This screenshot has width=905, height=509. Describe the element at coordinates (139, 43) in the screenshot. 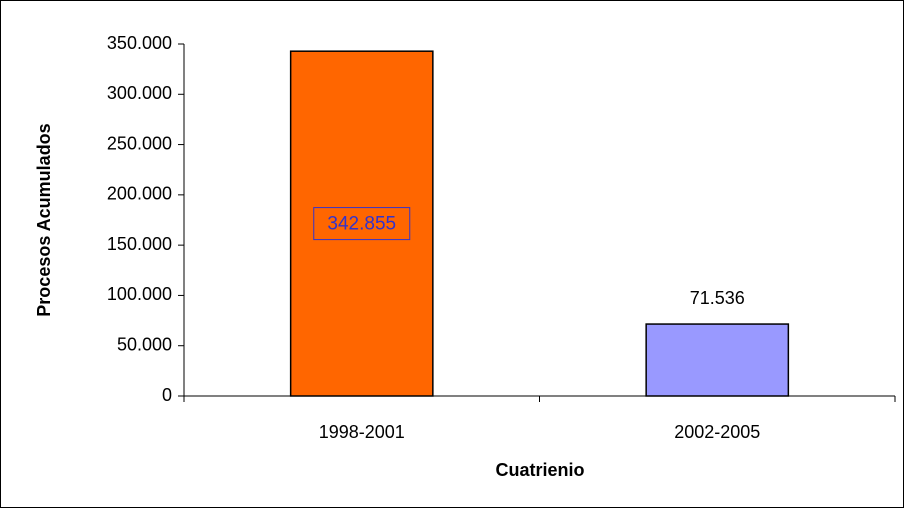

I see `y-tick-label: 350.000` at that location.